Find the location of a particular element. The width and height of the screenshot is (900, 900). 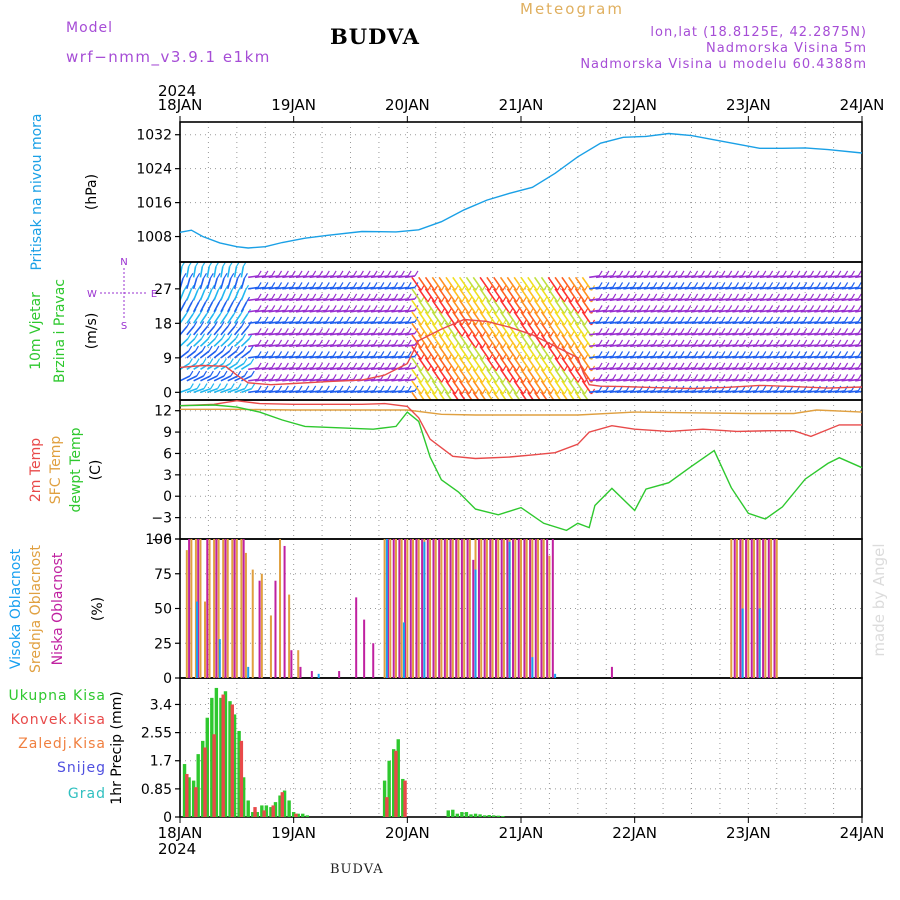

ytick-label: 0 is located at coordinates (167, 497).